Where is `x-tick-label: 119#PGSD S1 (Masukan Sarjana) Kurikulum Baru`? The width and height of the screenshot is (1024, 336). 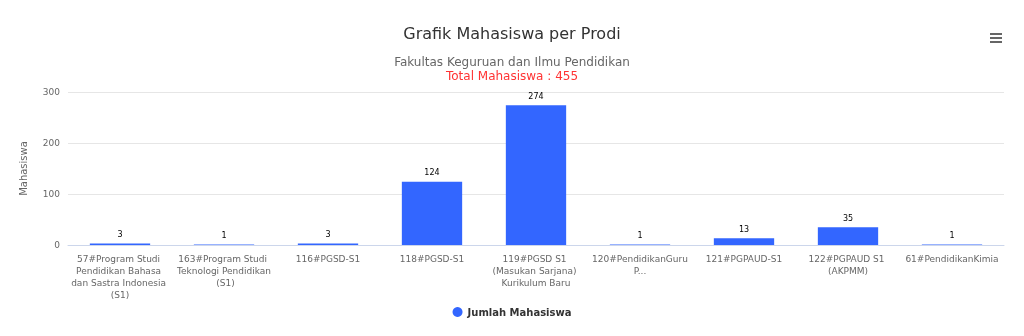 x-tick-label: 119#PGSD S1 (Masukan Sarjana) Kurikulum Baru is located at coordinates (536, 271).